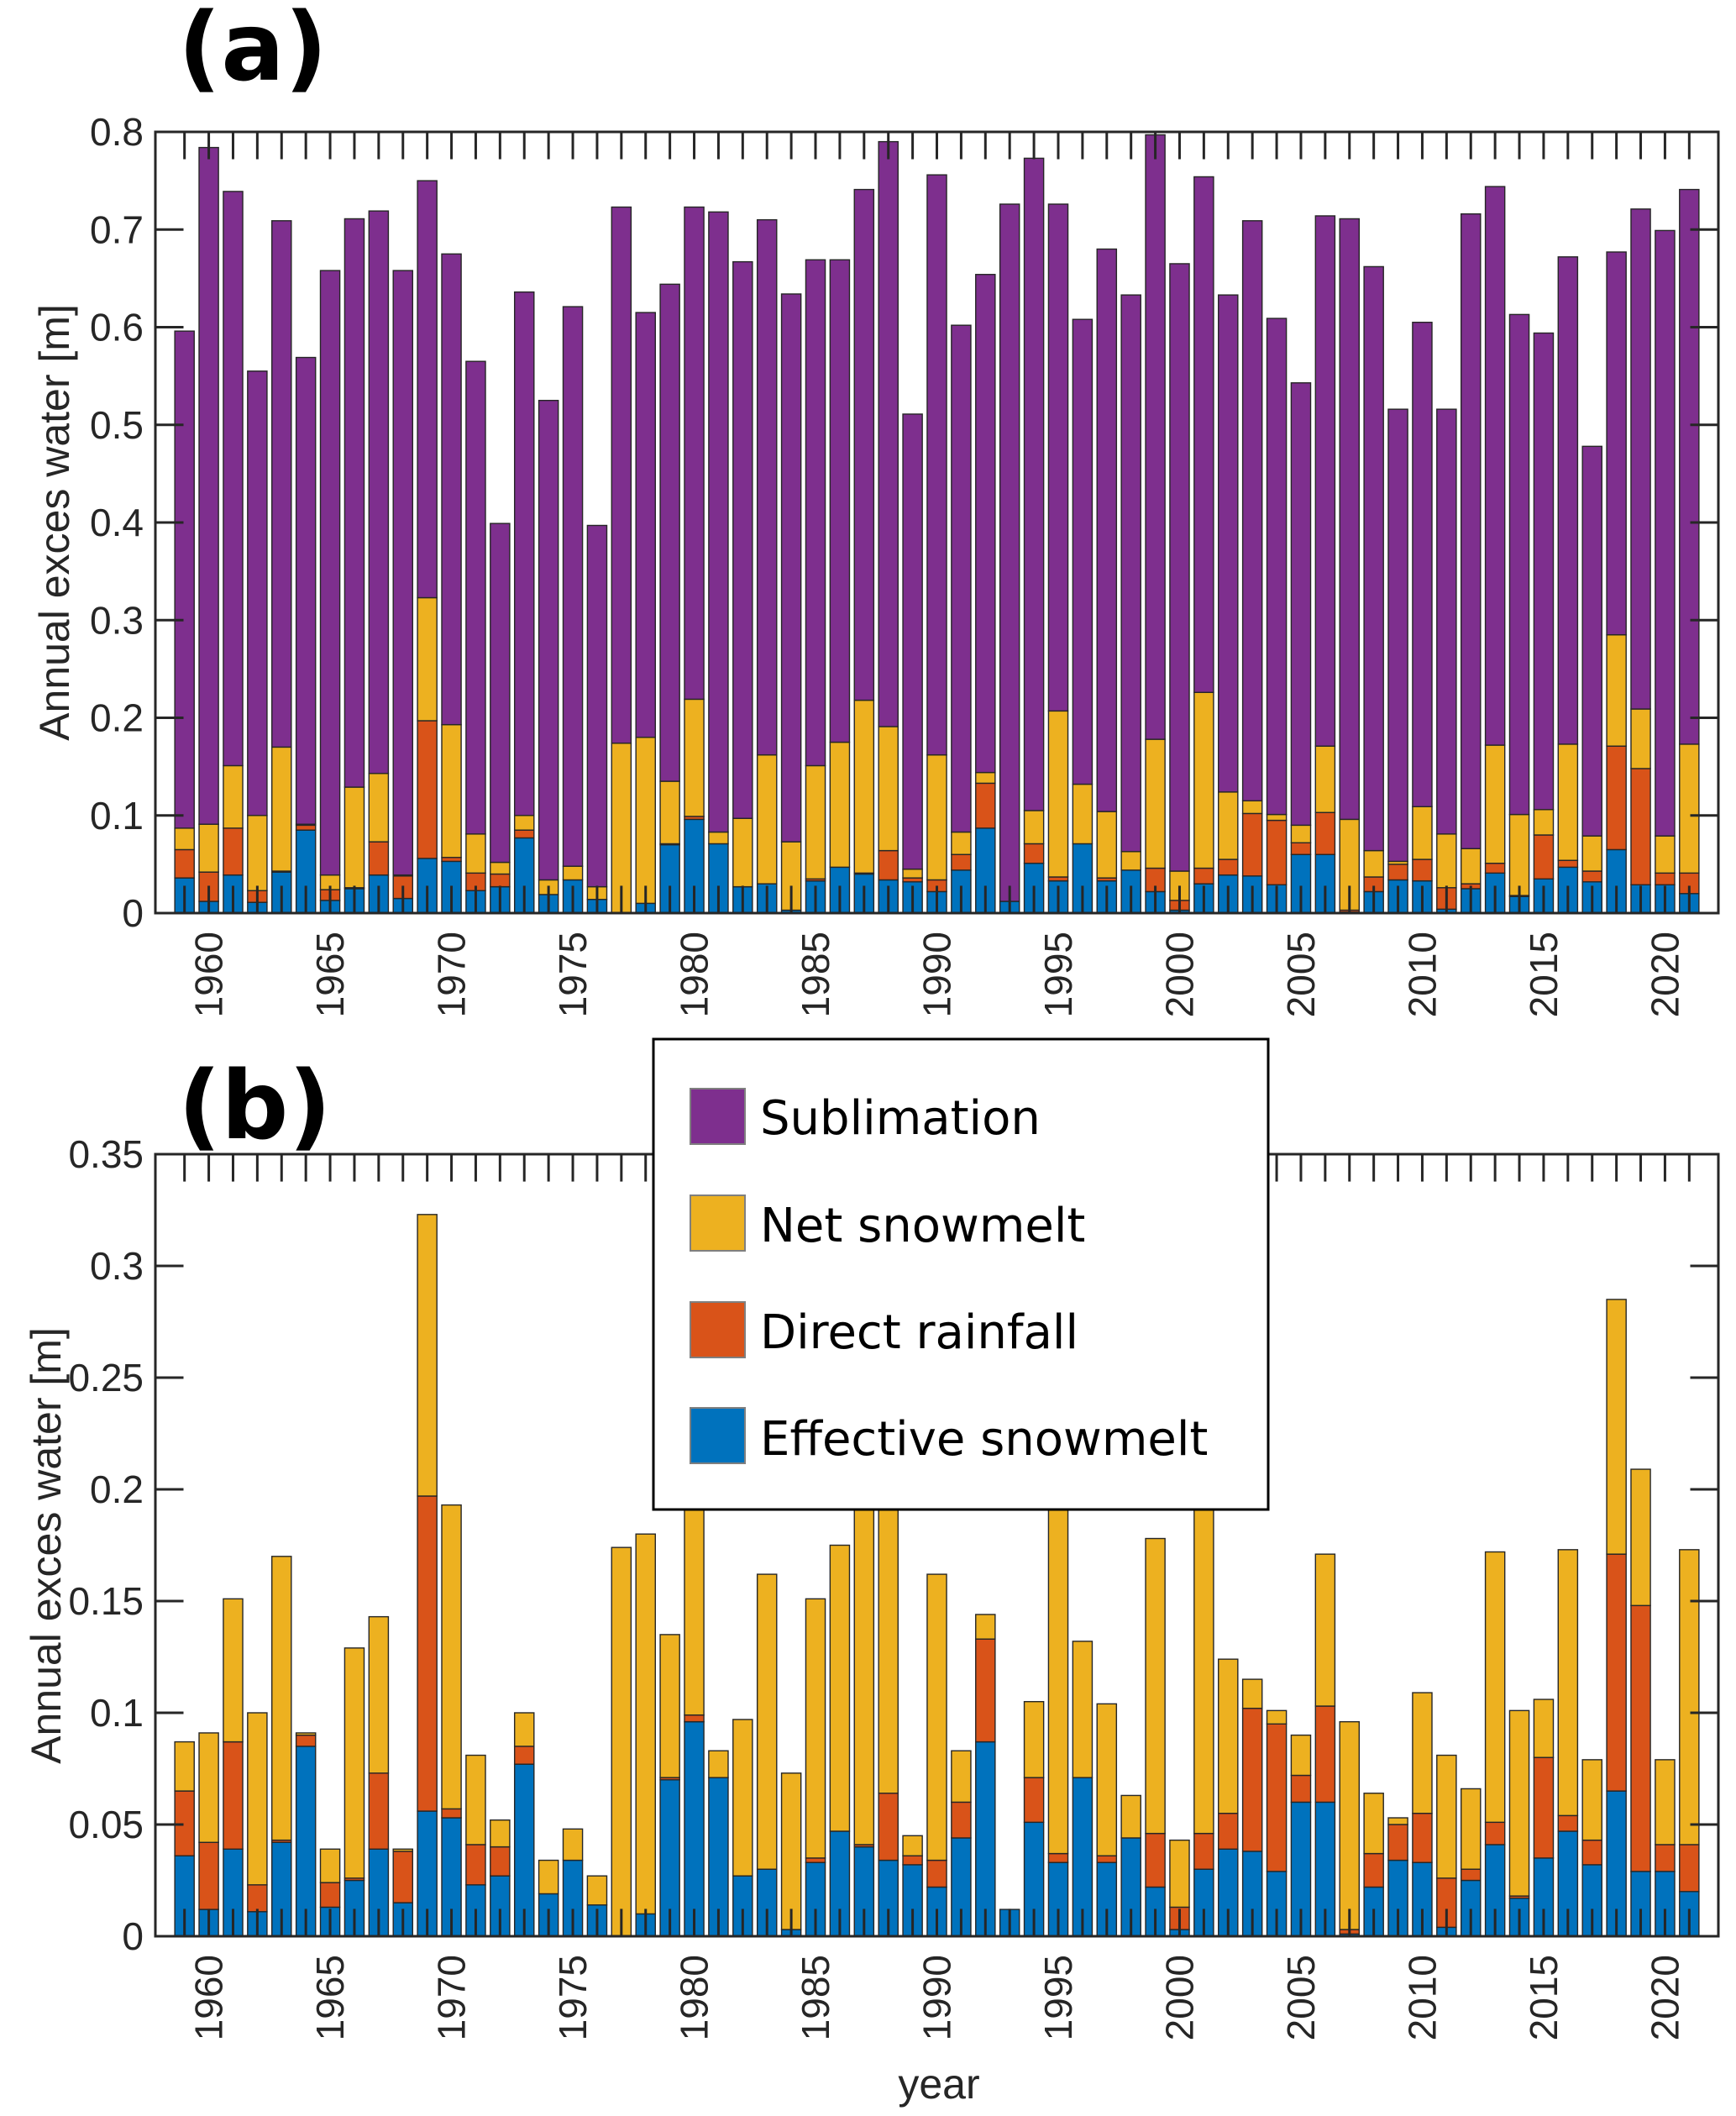 This screenshot has height=2116, width=1736. Describe the element at coordinates (1301, 974) in the screenshot. I see `panel-a-xtick-label-2005: 2005` at that location.